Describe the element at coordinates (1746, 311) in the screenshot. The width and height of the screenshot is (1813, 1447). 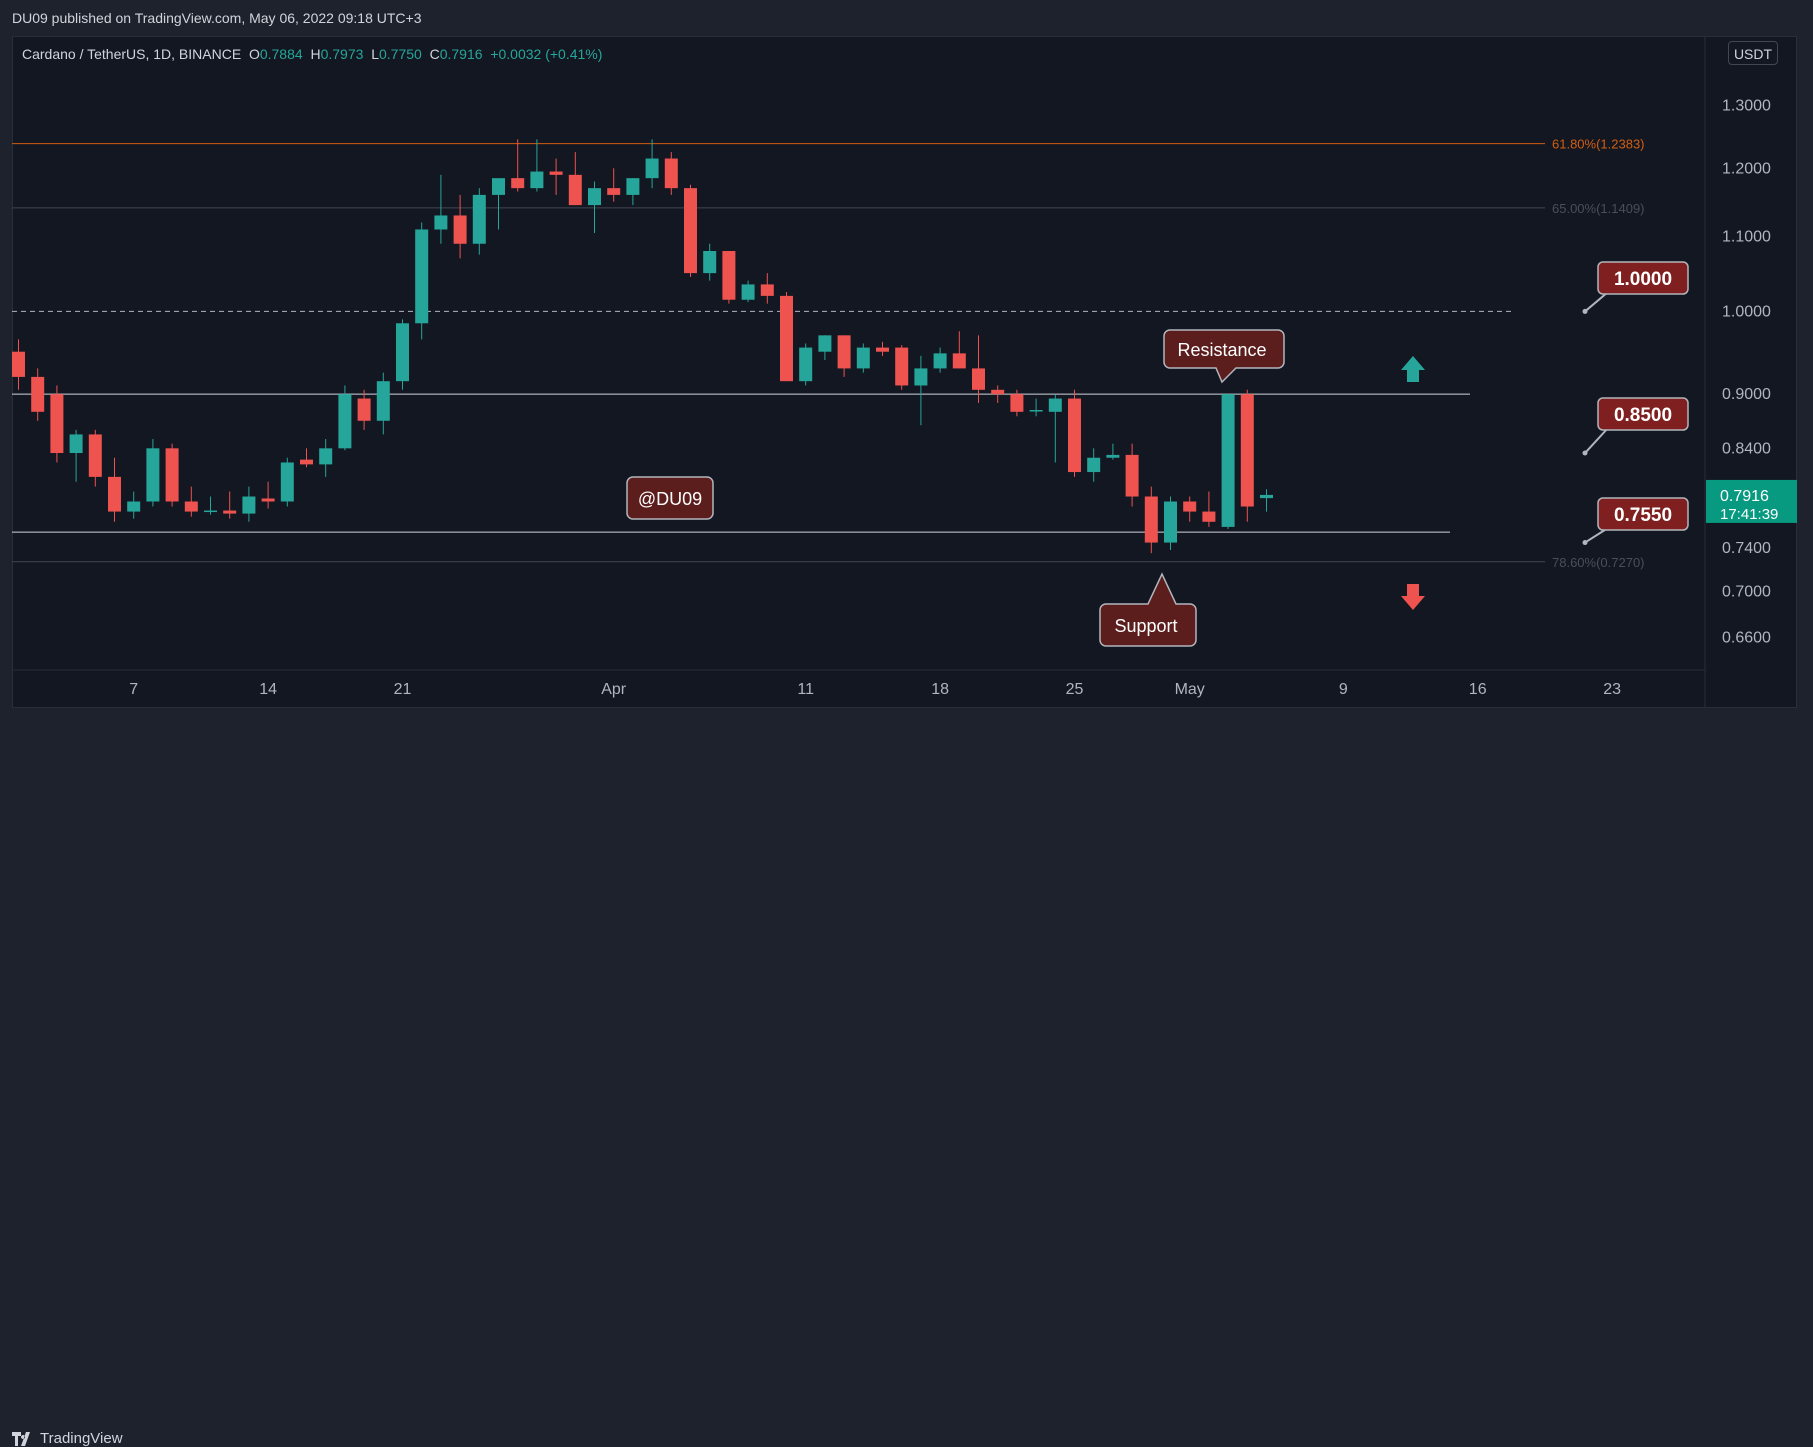
I see `price-tick-label: 1.0000` at that location.